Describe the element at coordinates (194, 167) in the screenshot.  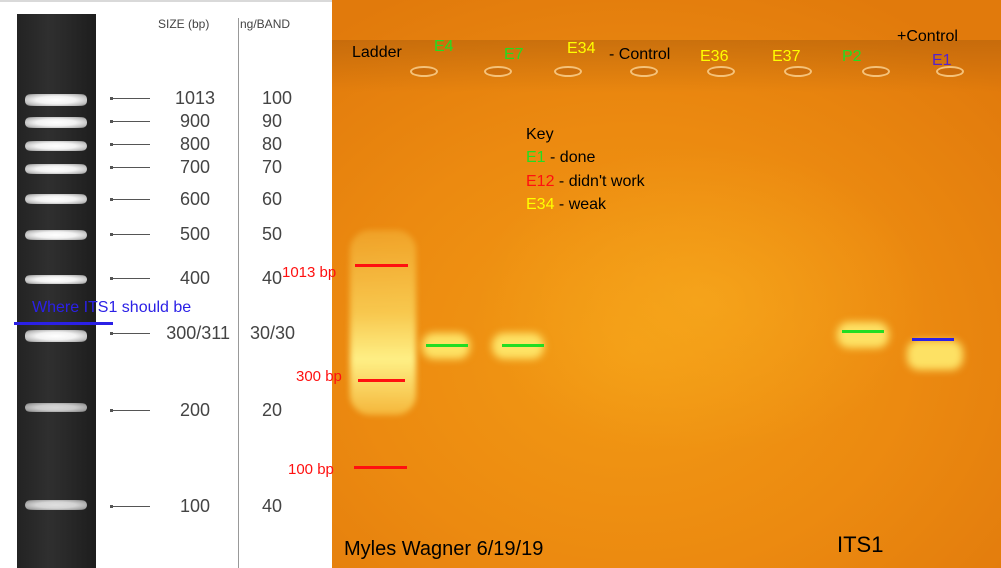
I see `size-label: 700` at that location.